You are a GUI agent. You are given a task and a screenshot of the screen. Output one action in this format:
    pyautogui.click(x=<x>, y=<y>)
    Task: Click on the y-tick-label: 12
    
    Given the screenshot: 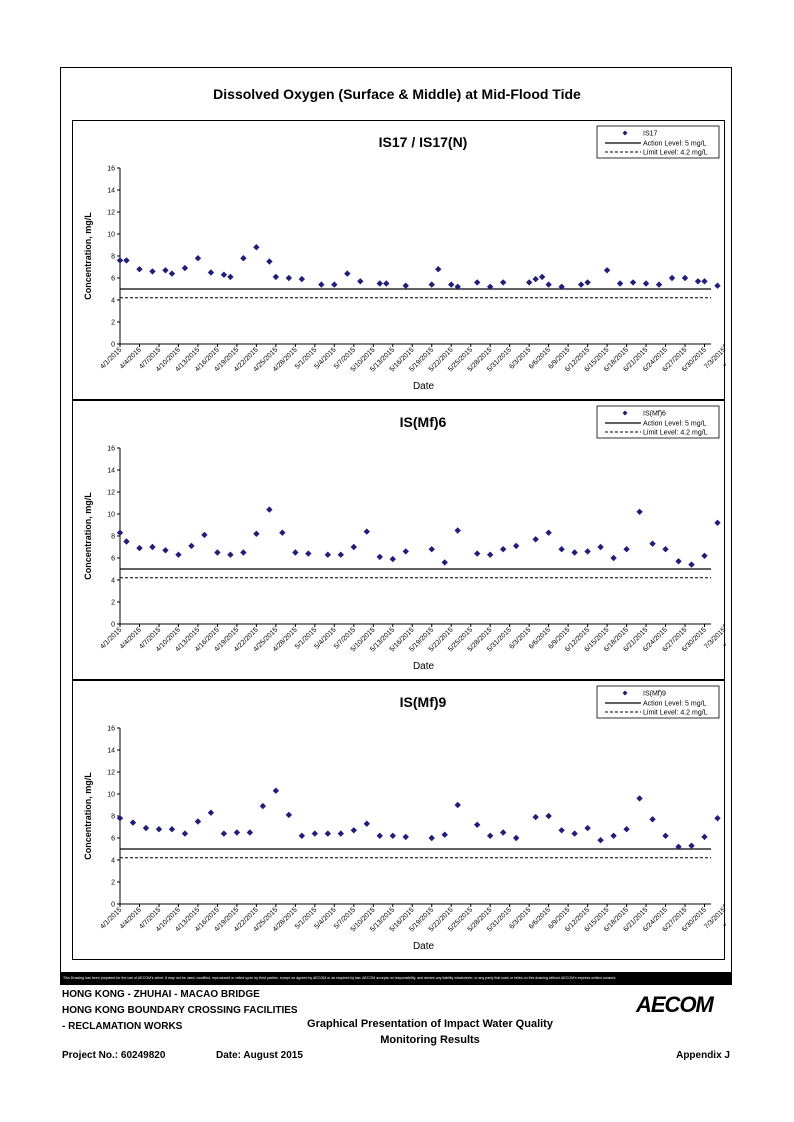 What is the action you would take?
    pyautogui.click(x=111, y=213)
    